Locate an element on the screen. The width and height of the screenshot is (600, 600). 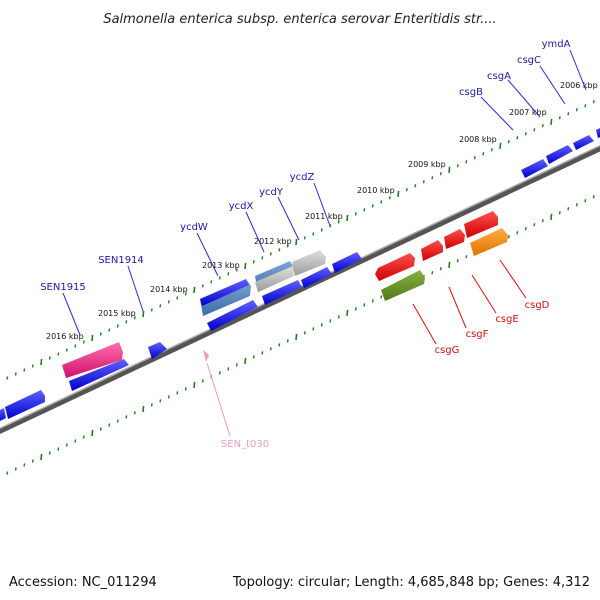
gene-label-csga: csgA is located at coordinates (499, 76).